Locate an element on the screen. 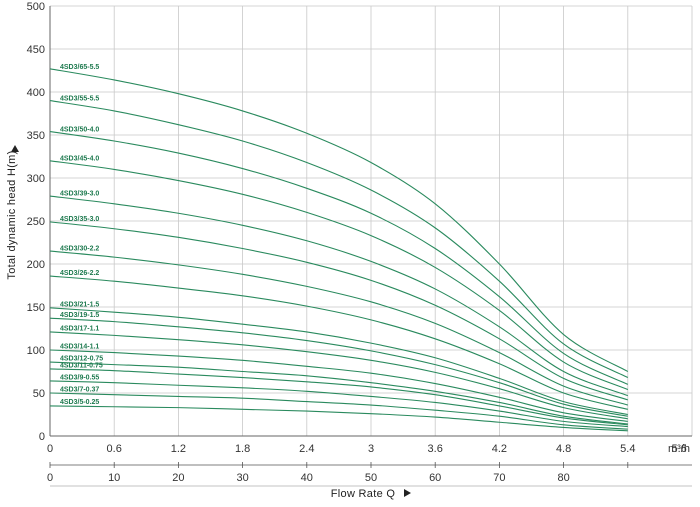  y-tick-label: 250 is located at coordinates (36, 222).